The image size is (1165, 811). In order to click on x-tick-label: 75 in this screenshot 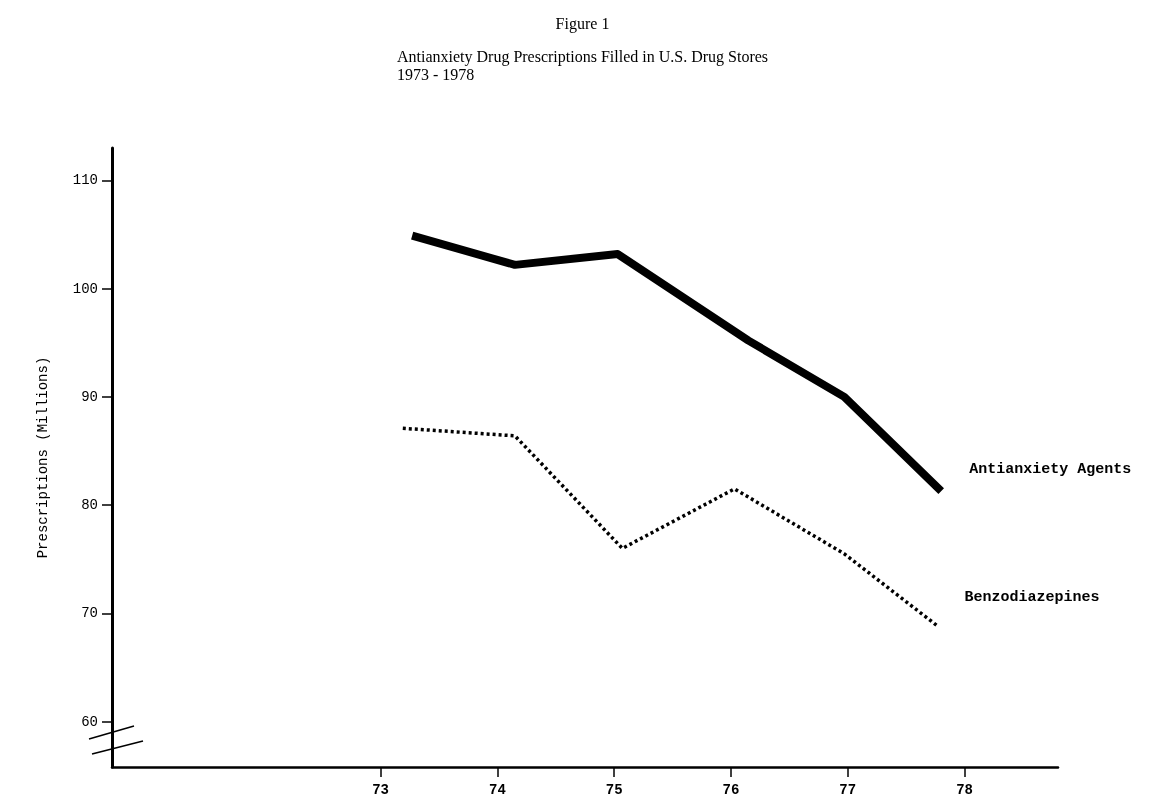, I will do `click(614, 790)`.